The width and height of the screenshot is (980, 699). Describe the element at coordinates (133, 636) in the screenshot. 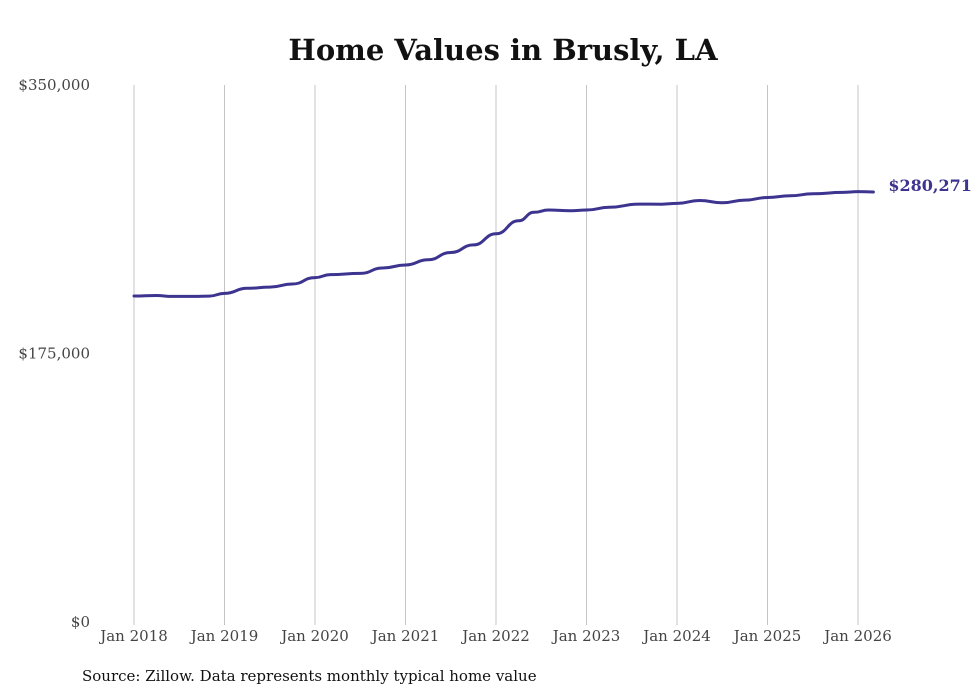

I see `x-tick-label-2018: Jan 2018` at that location.